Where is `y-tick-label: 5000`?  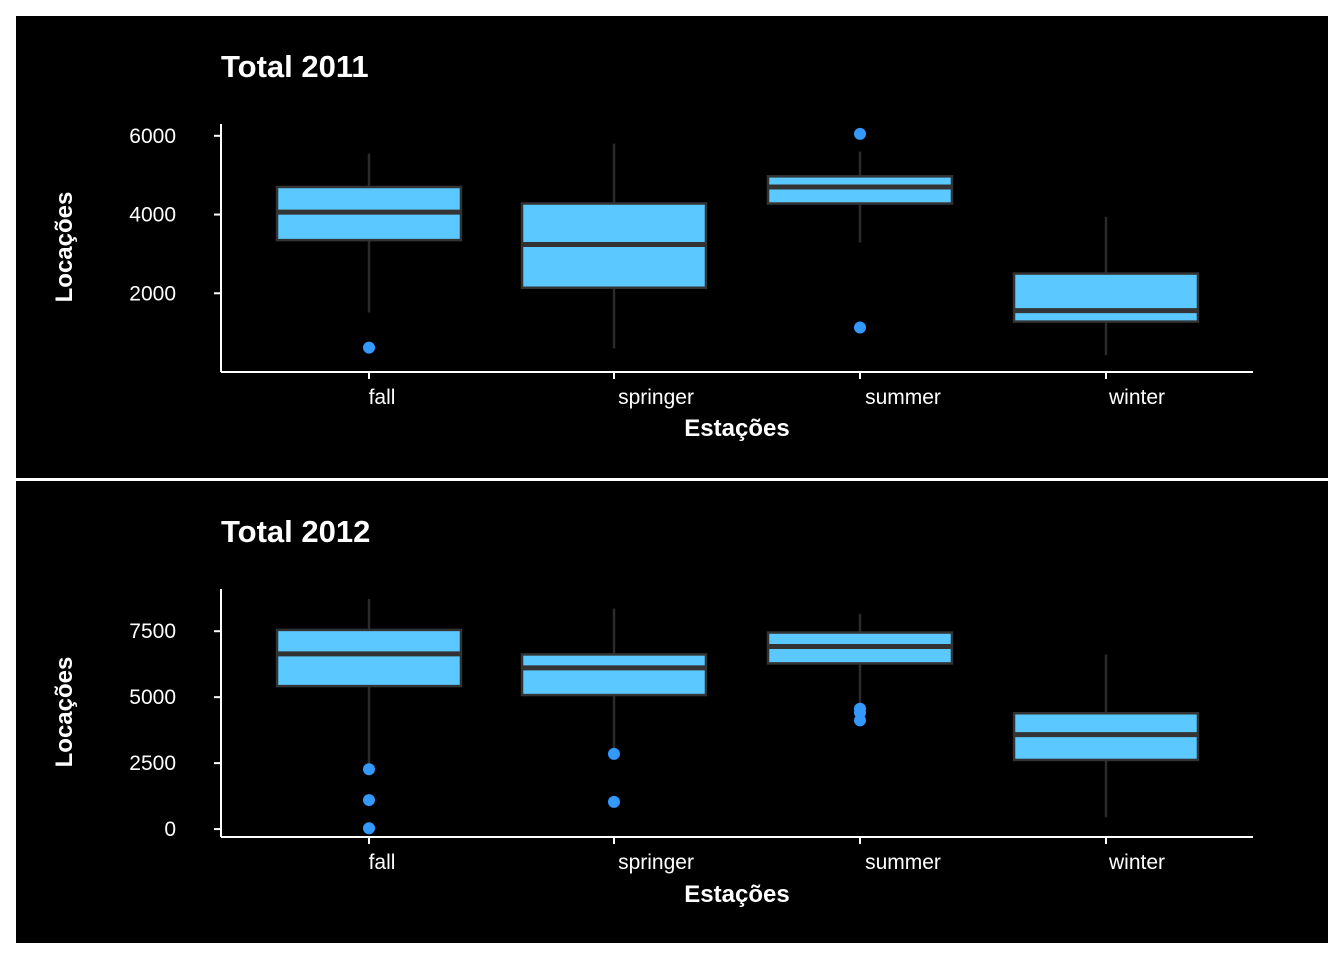
y-tick-label: 5000 is located at coordinates (152, 697).